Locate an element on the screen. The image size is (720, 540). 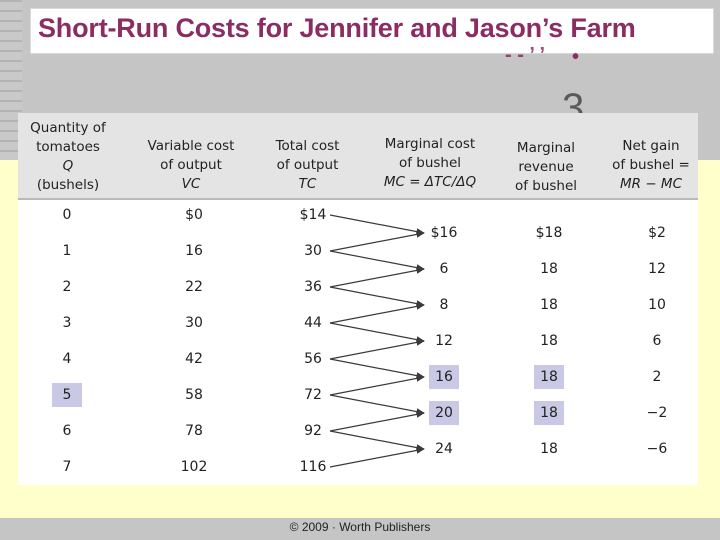
header-mr-line2: revenue is located at coordinates (546, 167).